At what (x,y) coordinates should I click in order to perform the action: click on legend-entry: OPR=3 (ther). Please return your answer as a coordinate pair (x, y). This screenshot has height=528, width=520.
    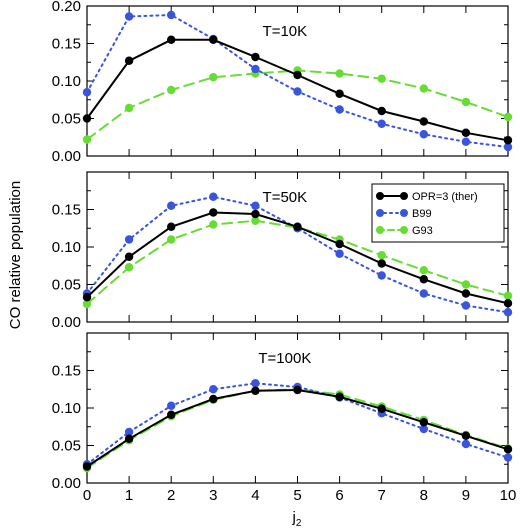
    Looking at the image, I should click on (445, 197).